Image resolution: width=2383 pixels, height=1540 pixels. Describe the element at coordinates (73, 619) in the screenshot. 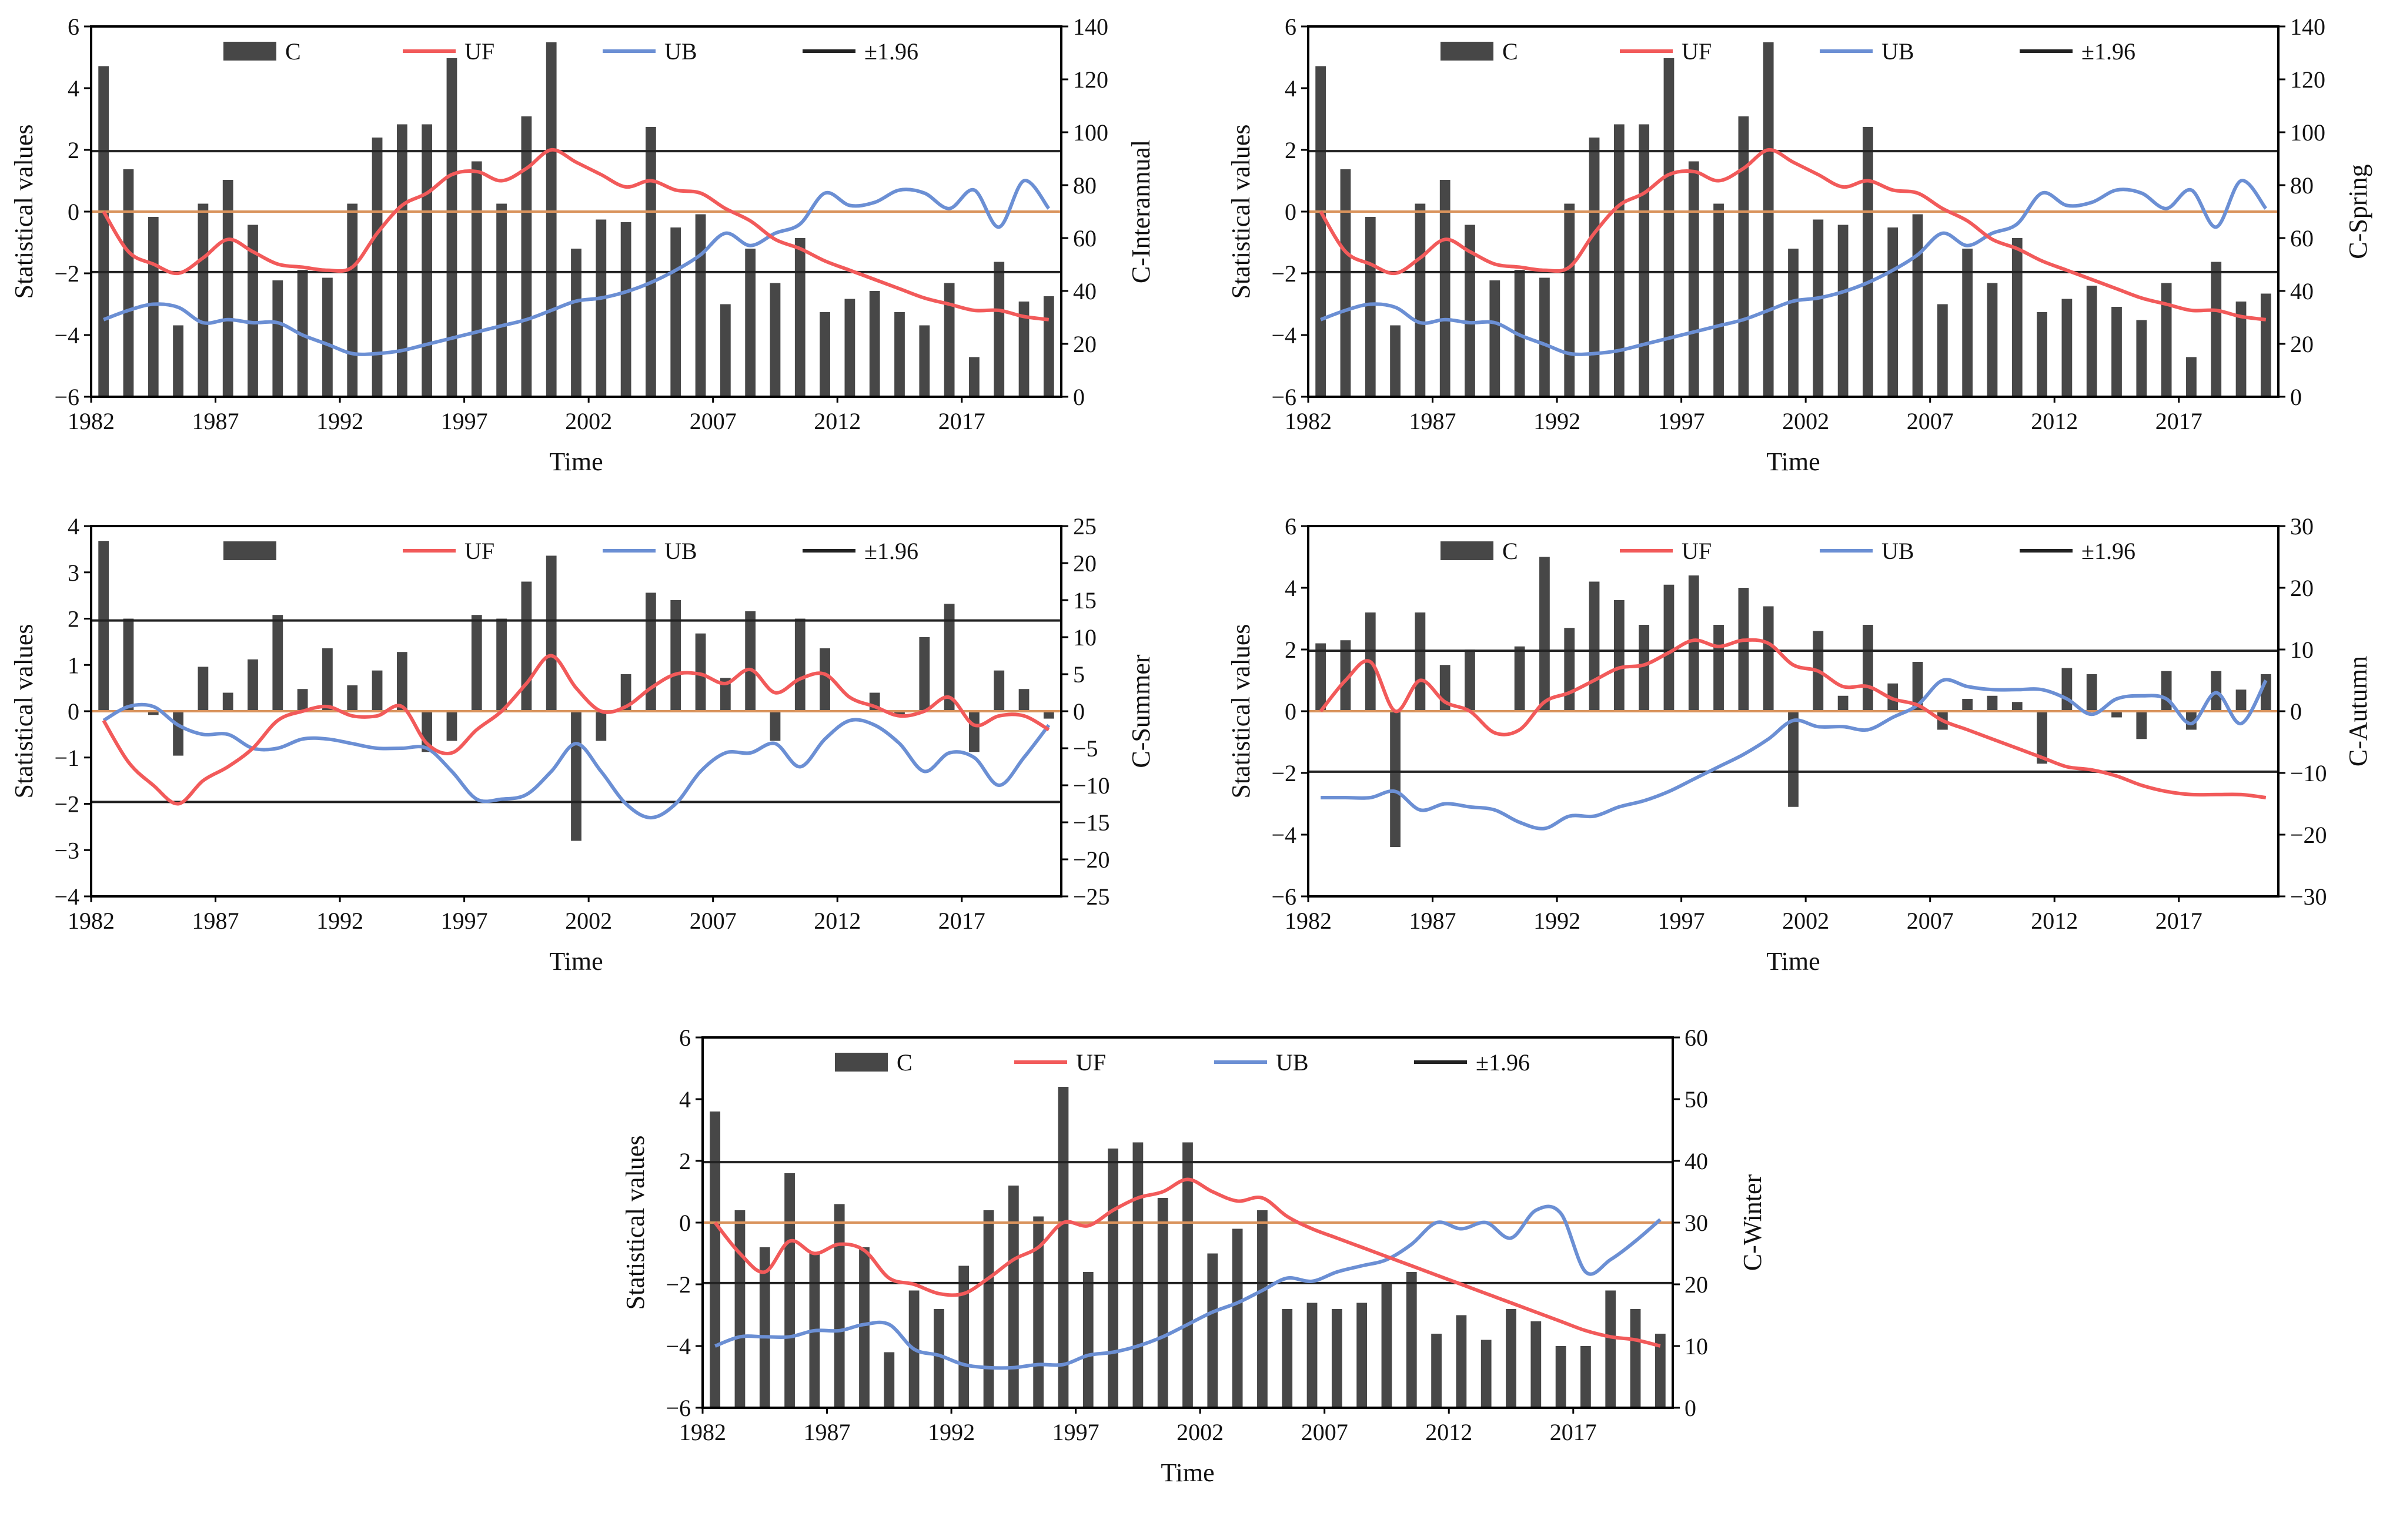

I see `y-tick-label: 2` at that location.